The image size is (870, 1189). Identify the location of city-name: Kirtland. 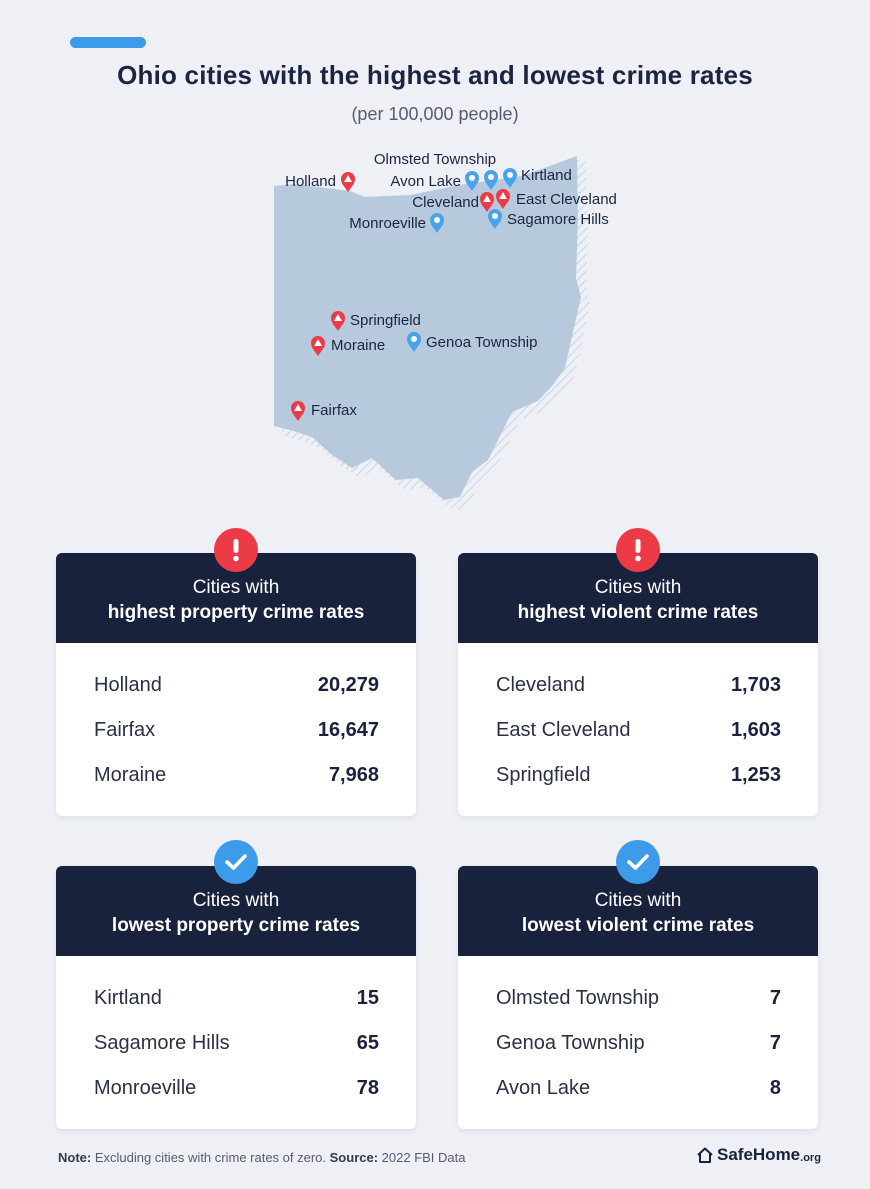
(128, 998).